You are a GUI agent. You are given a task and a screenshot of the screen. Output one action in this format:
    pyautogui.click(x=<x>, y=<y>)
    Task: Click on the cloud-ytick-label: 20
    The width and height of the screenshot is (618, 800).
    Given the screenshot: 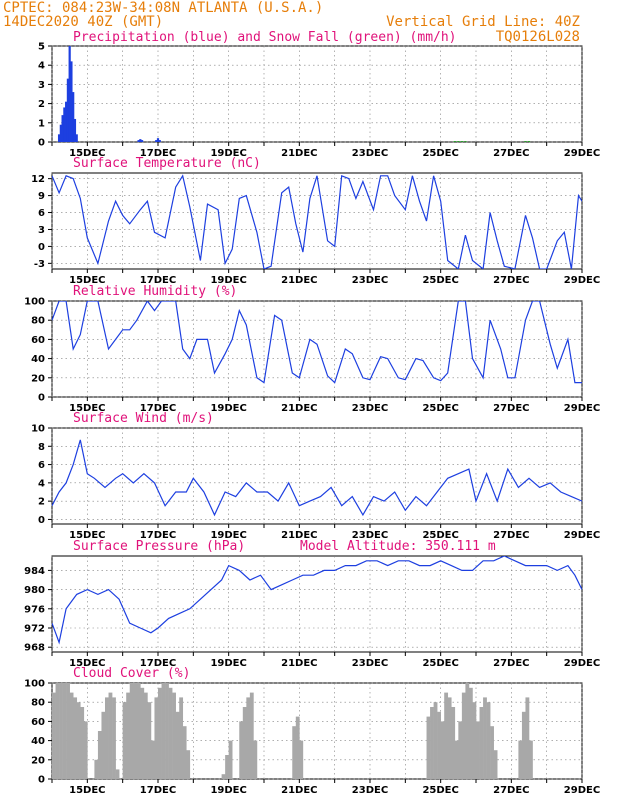 What is the action you would take?
    pyautogui.click(x=38, y=760)
    